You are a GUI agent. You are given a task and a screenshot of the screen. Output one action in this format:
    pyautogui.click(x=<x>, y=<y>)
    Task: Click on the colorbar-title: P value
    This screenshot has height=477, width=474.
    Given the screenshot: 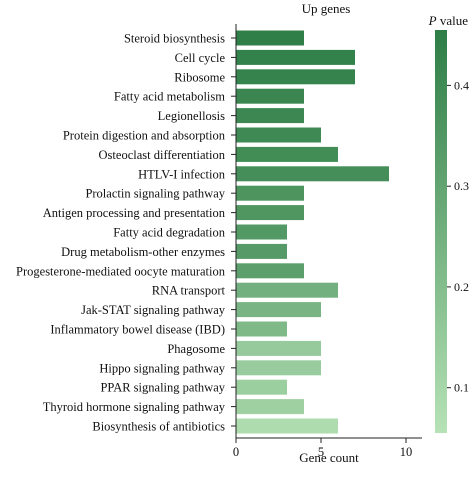 What is the action you would take?
    pyautogui.click(x=448, y=20)
    